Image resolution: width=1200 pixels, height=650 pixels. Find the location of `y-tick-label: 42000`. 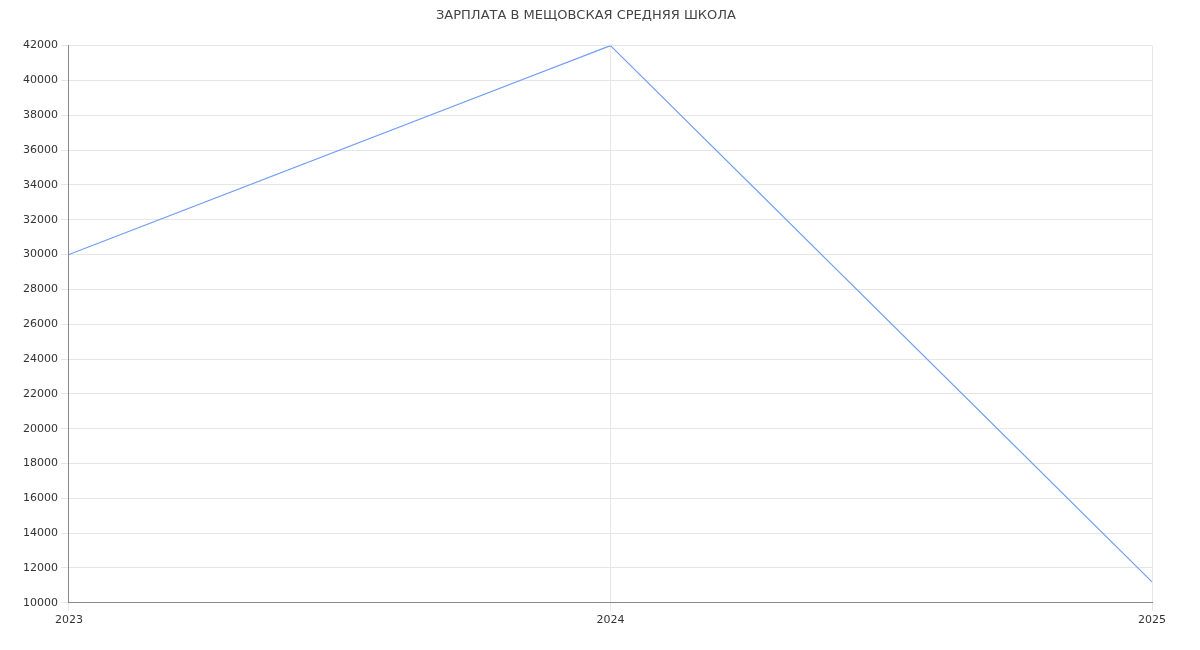

y-tick-label: 42000 is located at coordinates (40, 45).